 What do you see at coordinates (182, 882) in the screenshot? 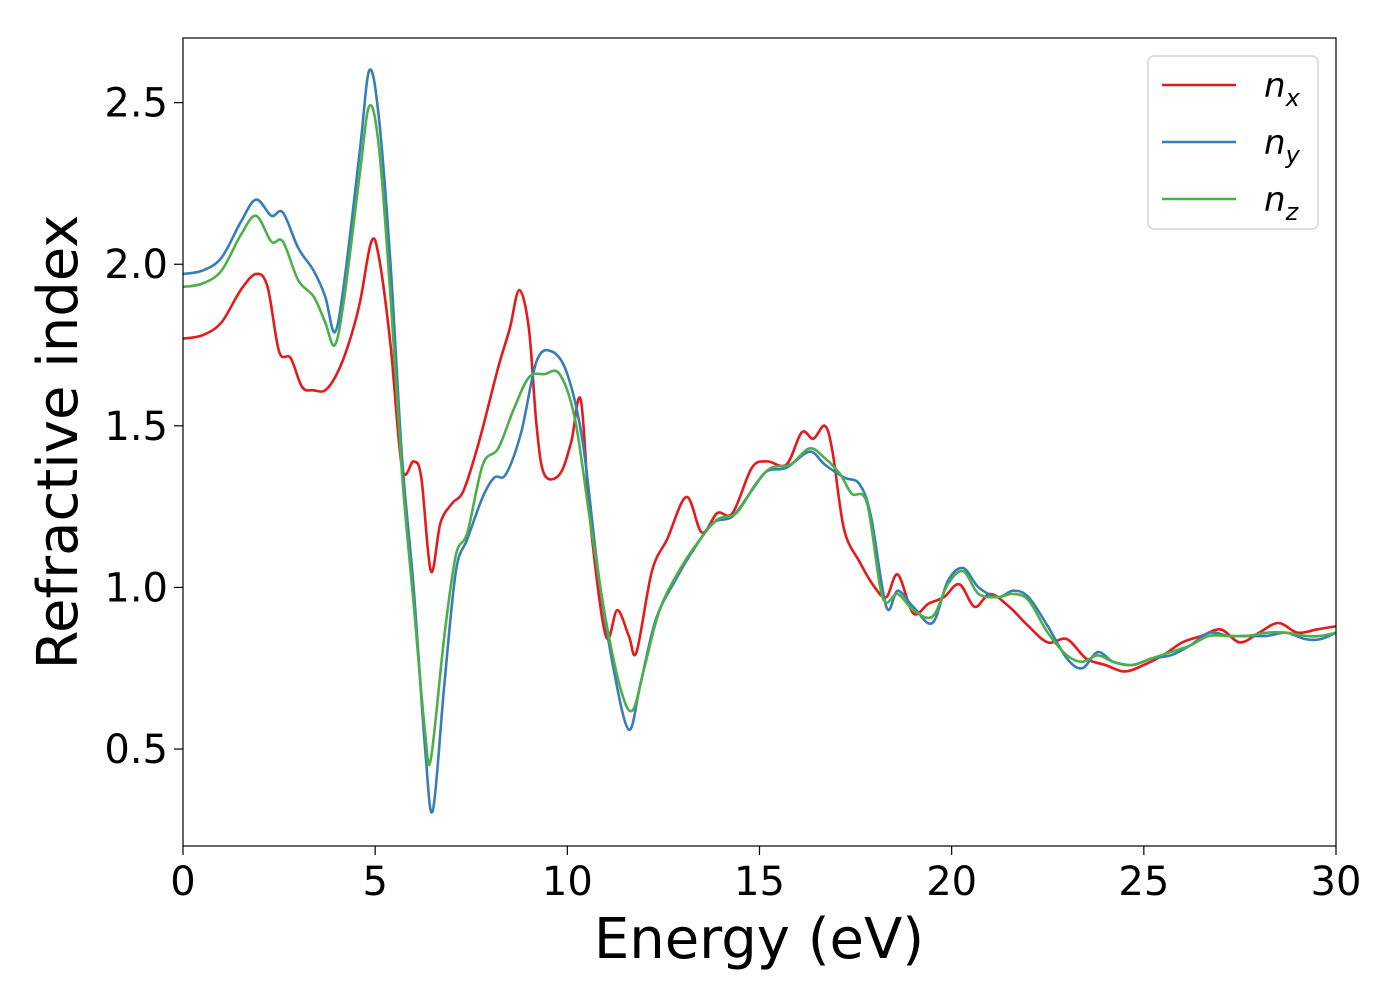
I see `x-tick-label: 0` at bounding box center [182, 882].